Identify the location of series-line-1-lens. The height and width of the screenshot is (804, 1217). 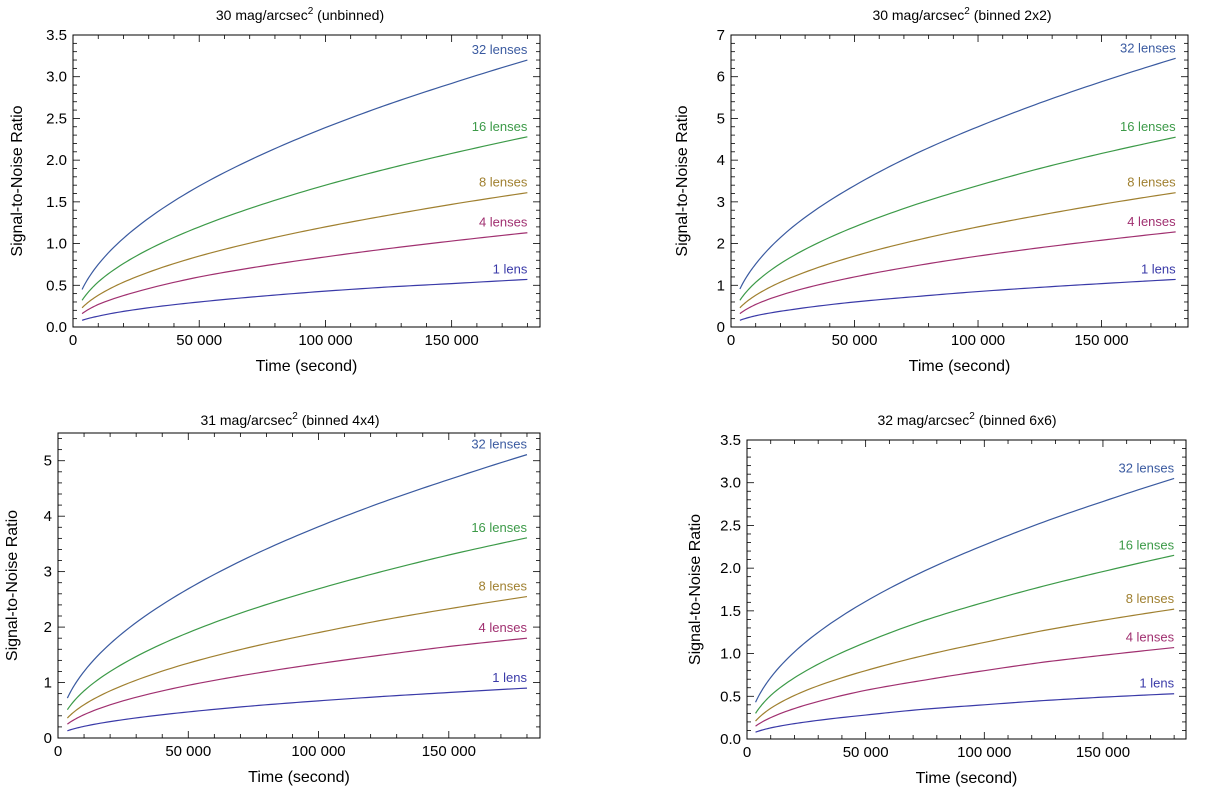
(957, 299).